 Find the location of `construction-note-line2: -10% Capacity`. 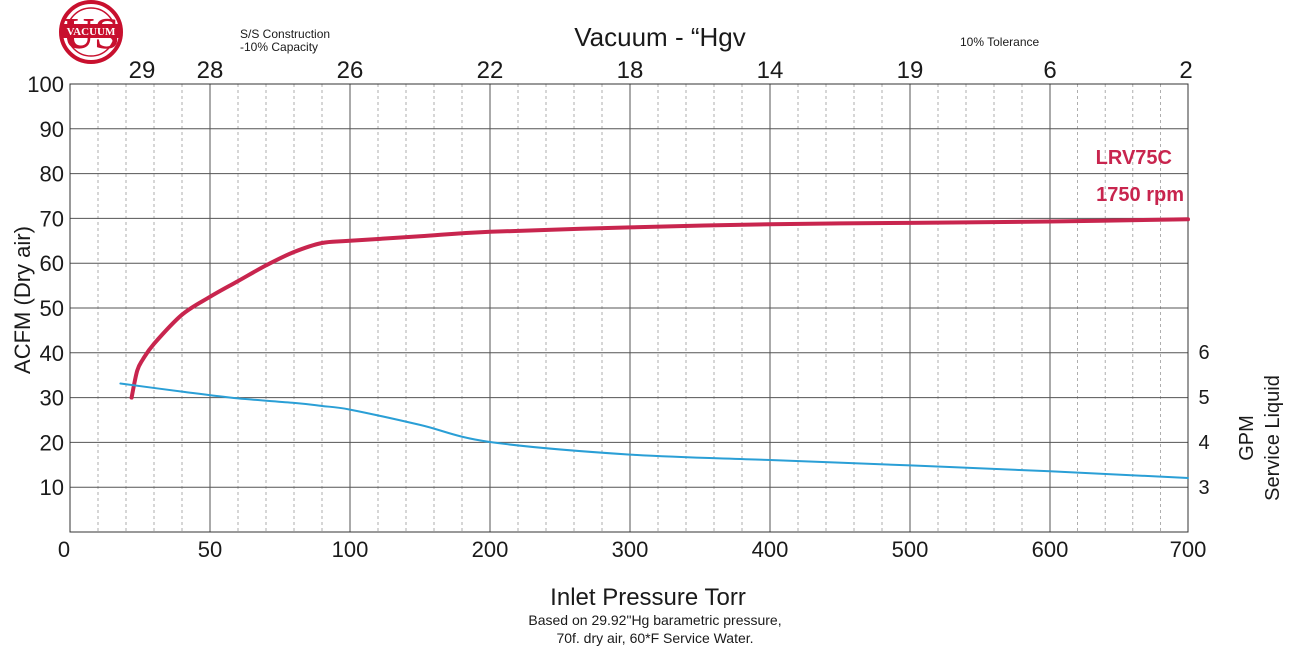

construction-note-line2: -10% Capacity is located at coordinates (279, 47).